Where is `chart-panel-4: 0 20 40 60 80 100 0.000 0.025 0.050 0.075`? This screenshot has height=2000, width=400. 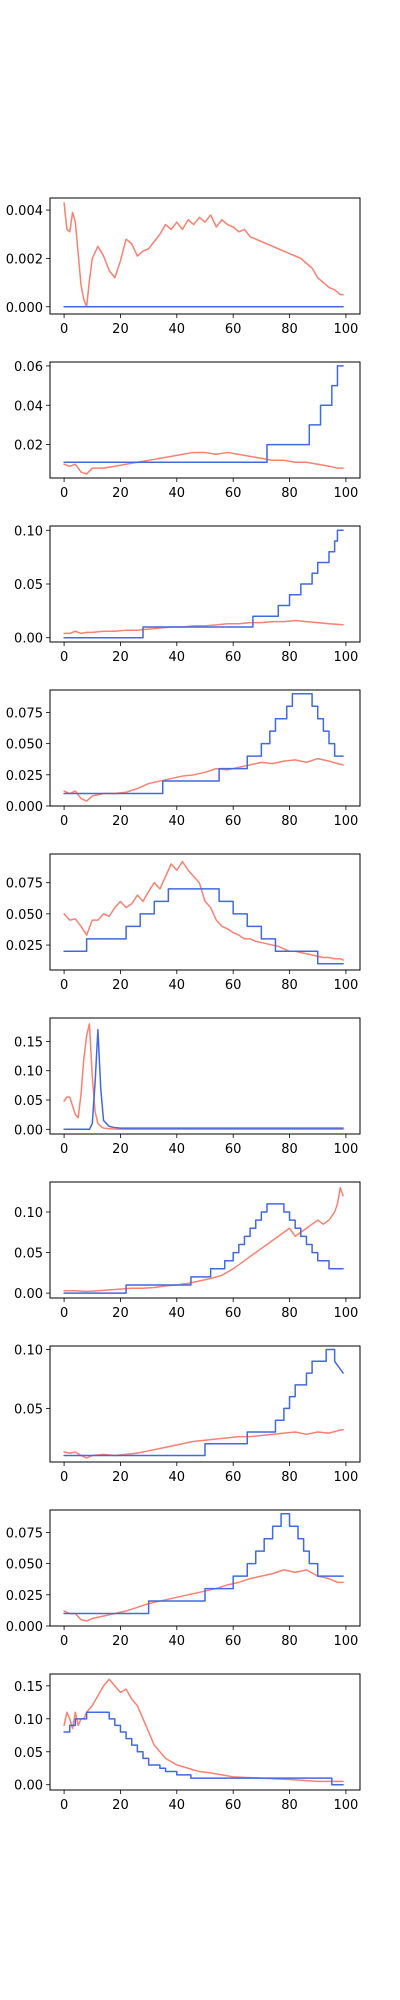 chart-panel-4: 0 20 40 60 80 100 0.000 0.025 0.050 0.075 is located at coordinates (183, 759).